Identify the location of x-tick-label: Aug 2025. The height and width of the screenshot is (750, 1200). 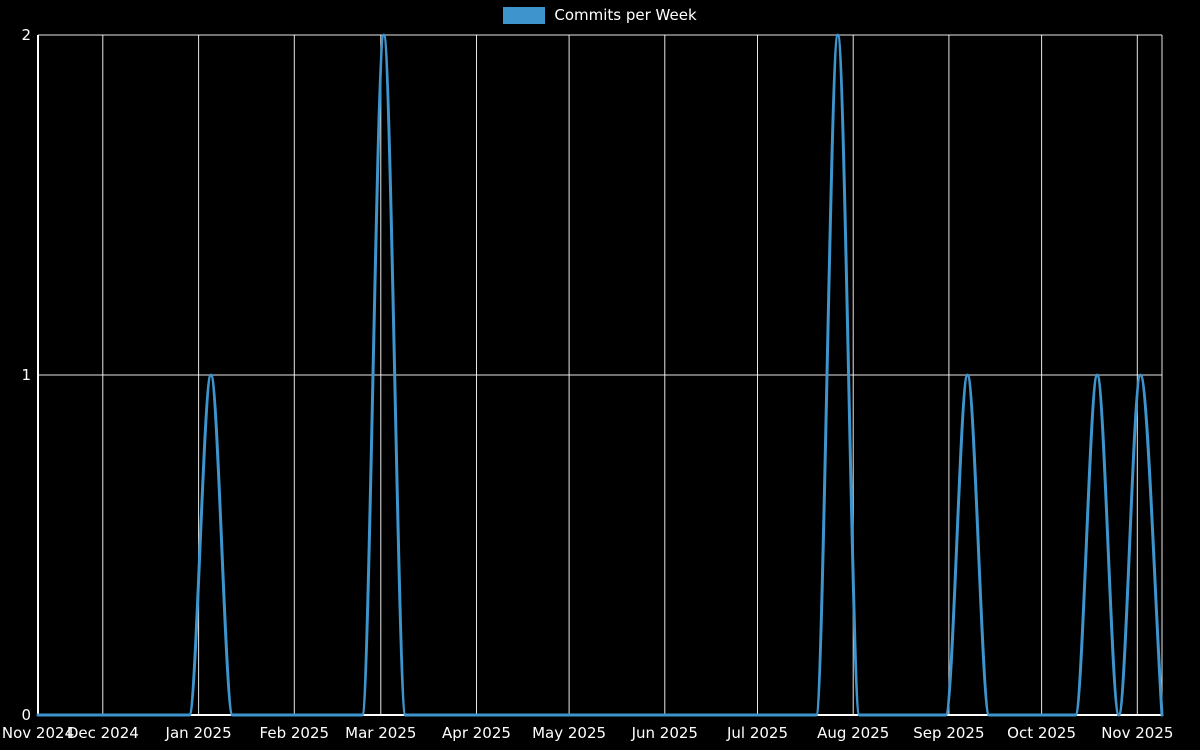
(853, 733).